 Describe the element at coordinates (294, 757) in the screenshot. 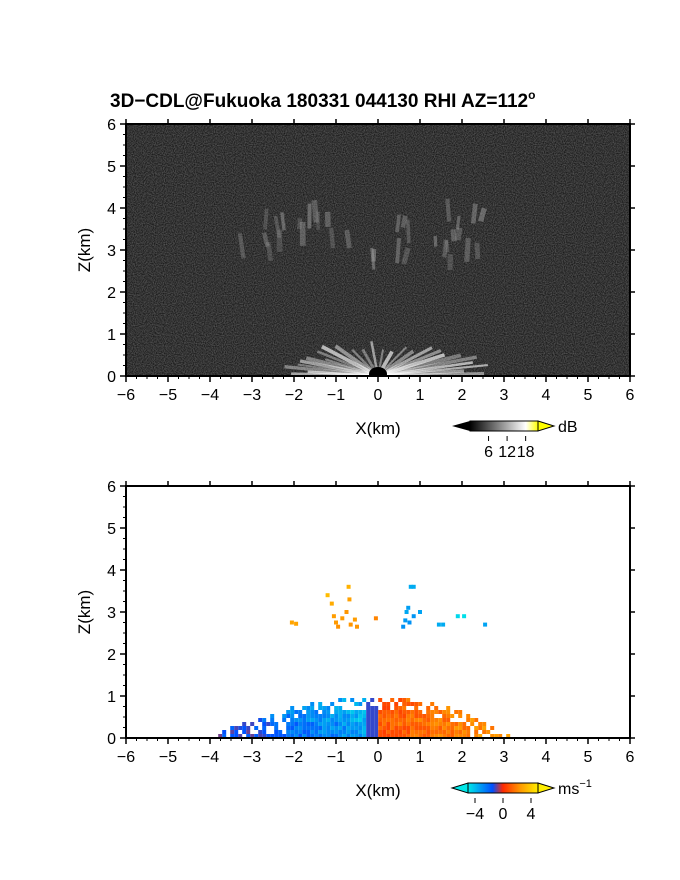

I see `x-tick-label: −2` at that location.